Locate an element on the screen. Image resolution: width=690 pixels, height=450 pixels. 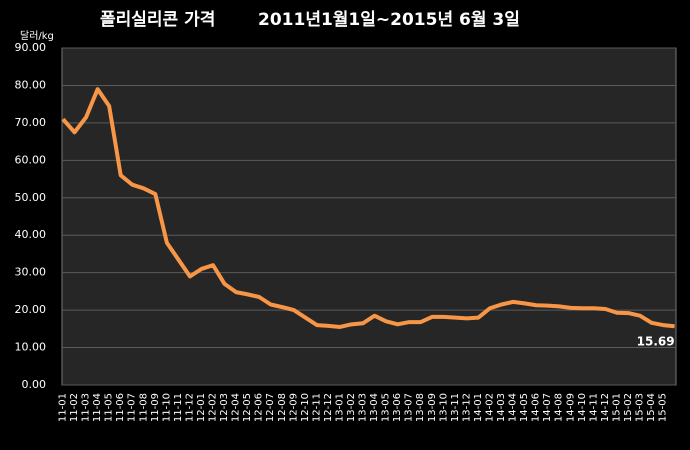
x-tick-label: 15-02 is located at coordinates (628, 407).